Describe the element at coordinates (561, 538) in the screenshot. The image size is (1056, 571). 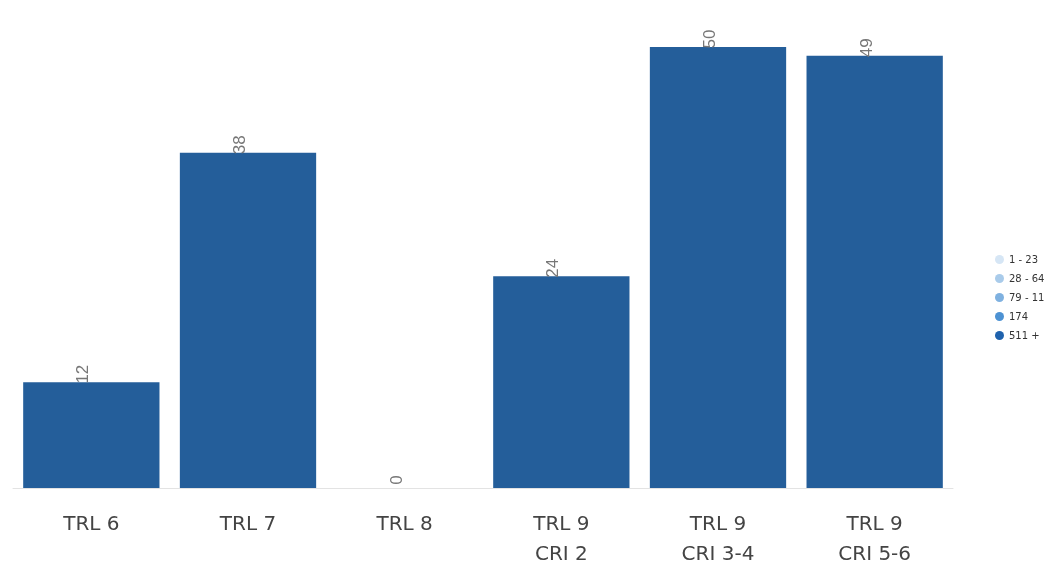
I see `x-tick-label: TRL 9 CRI 2` at that location.